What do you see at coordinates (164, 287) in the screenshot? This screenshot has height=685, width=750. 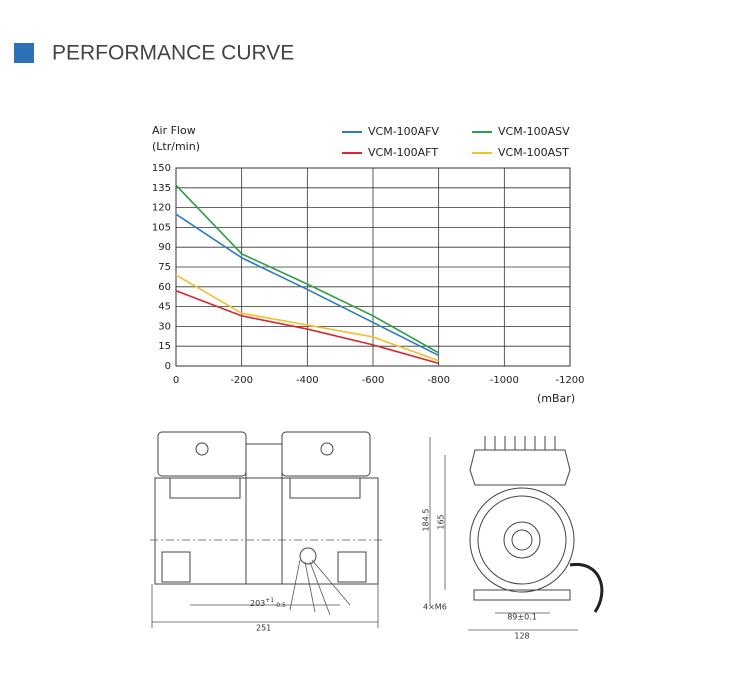 I see `y-tick-label: 60` at bounding box center [164, 287].